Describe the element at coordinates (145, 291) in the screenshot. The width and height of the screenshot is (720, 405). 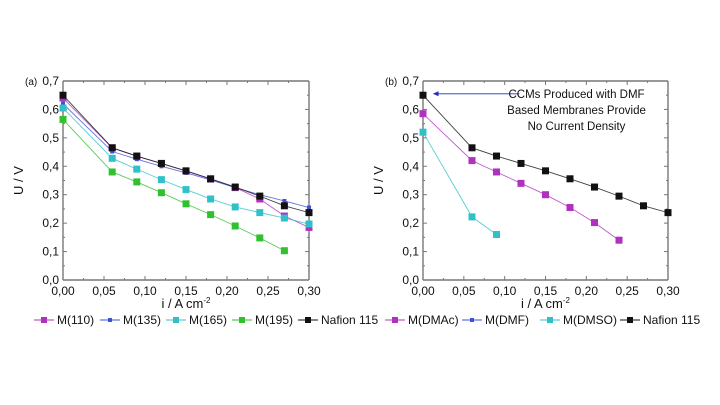
I see `x-tick-label: 0,10` at that location.